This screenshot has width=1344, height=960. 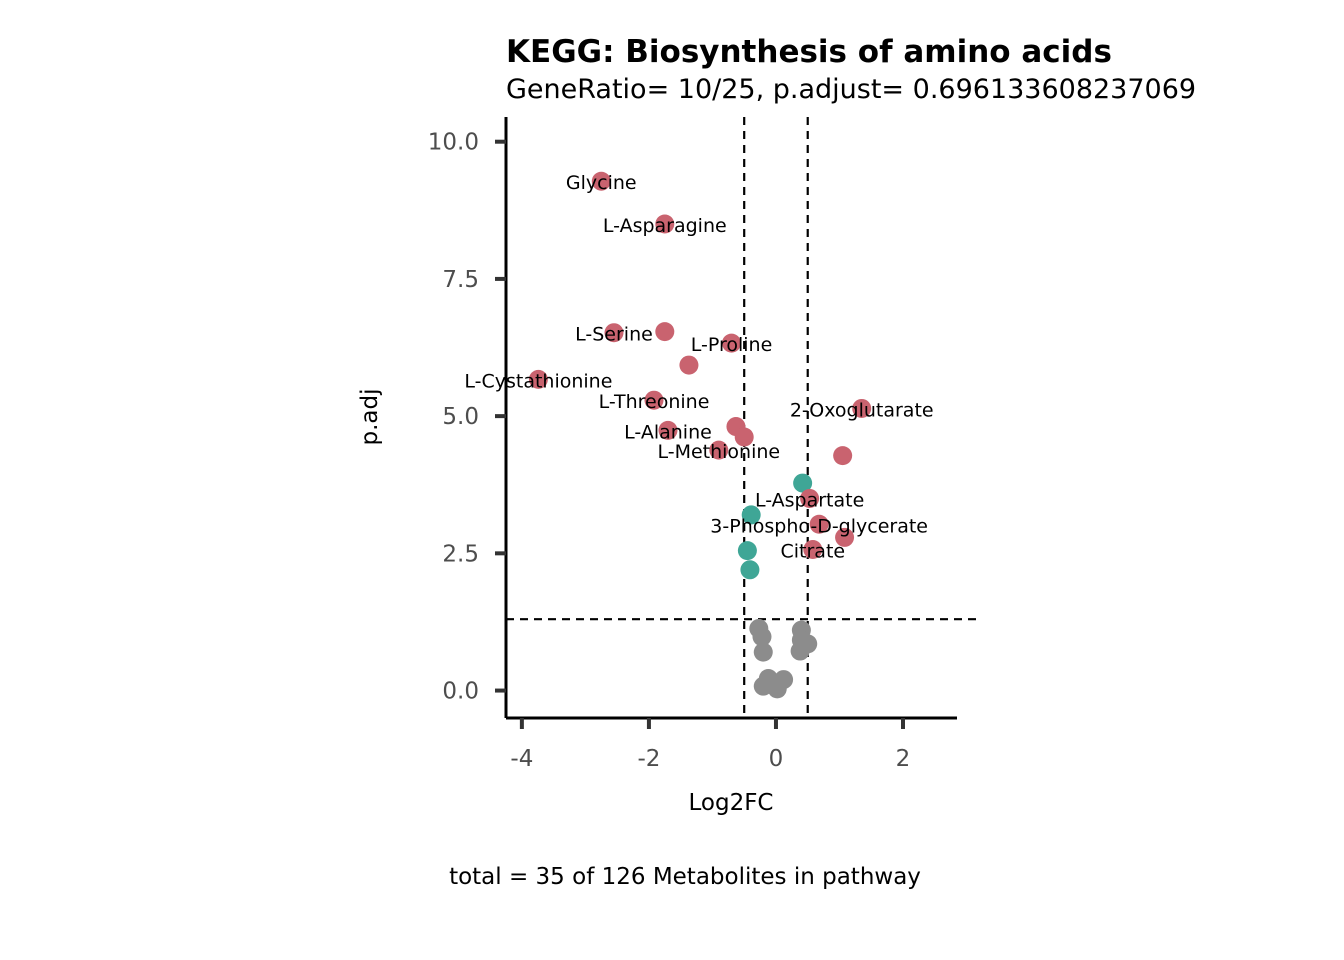 What do you see at coordinates (460, 417) in the screenshot?
I see `y-tick-label: 5.0` at bounding box center [460, 417].